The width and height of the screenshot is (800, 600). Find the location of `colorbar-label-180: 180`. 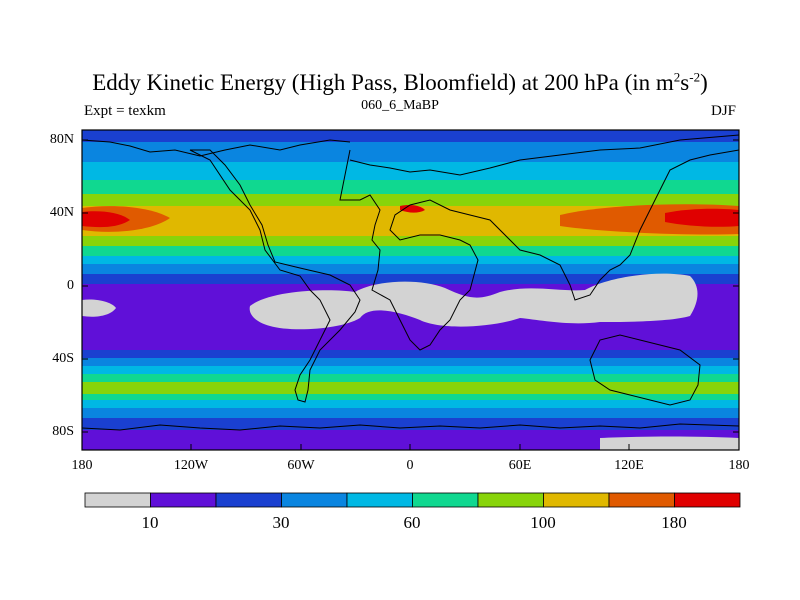

colorbar-label-180: 180 is located at coordinates (674, 522).